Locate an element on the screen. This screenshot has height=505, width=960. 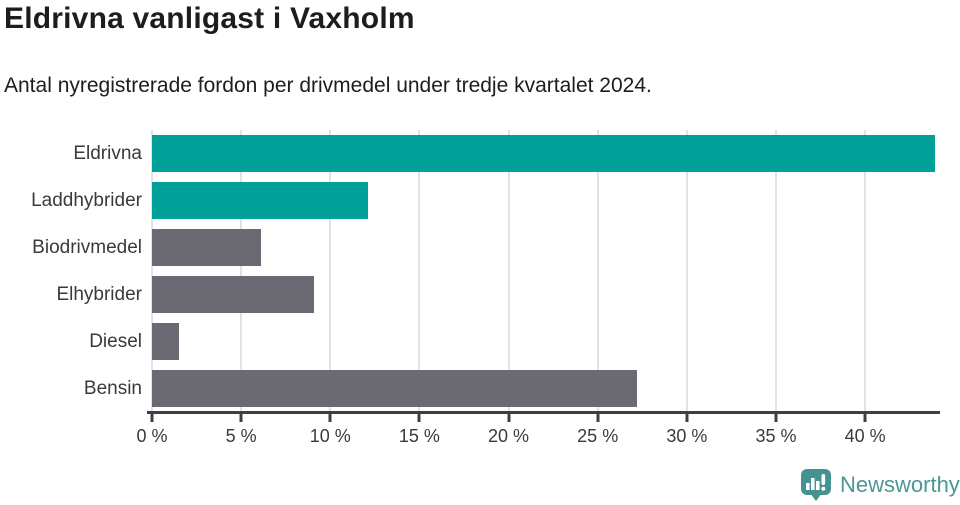
x-axis-tick-label: 5 % is located at coordinates (241, 436).